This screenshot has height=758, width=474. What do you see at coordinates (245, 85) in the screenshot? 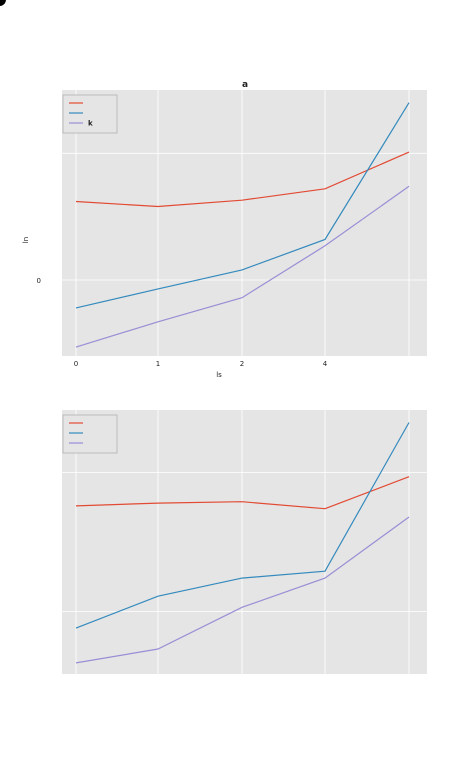
I see `chart-title: a` at bounding box center [245, 85].